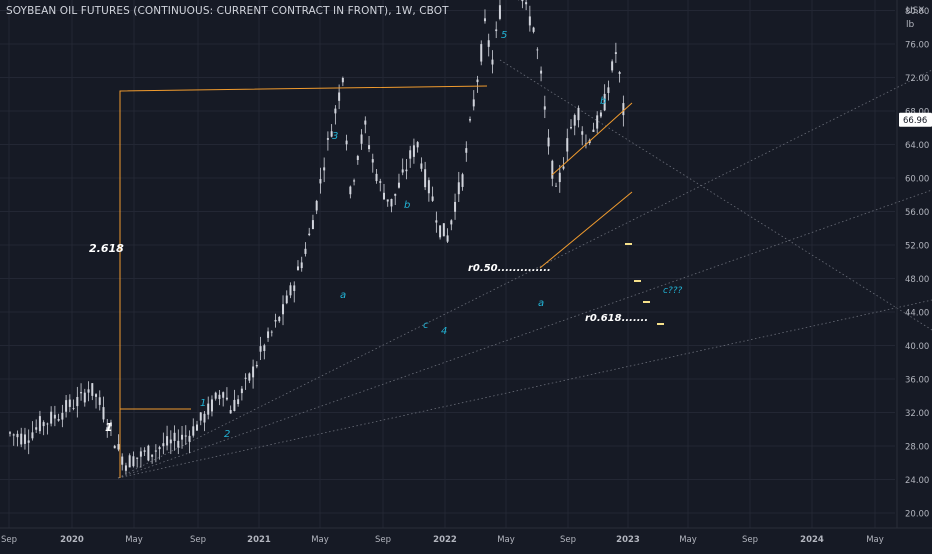  What do you see at coordinates (917, 414) in the screenshot?
I see `y-tick-label: 32.00` at bounding box center [917, 414].